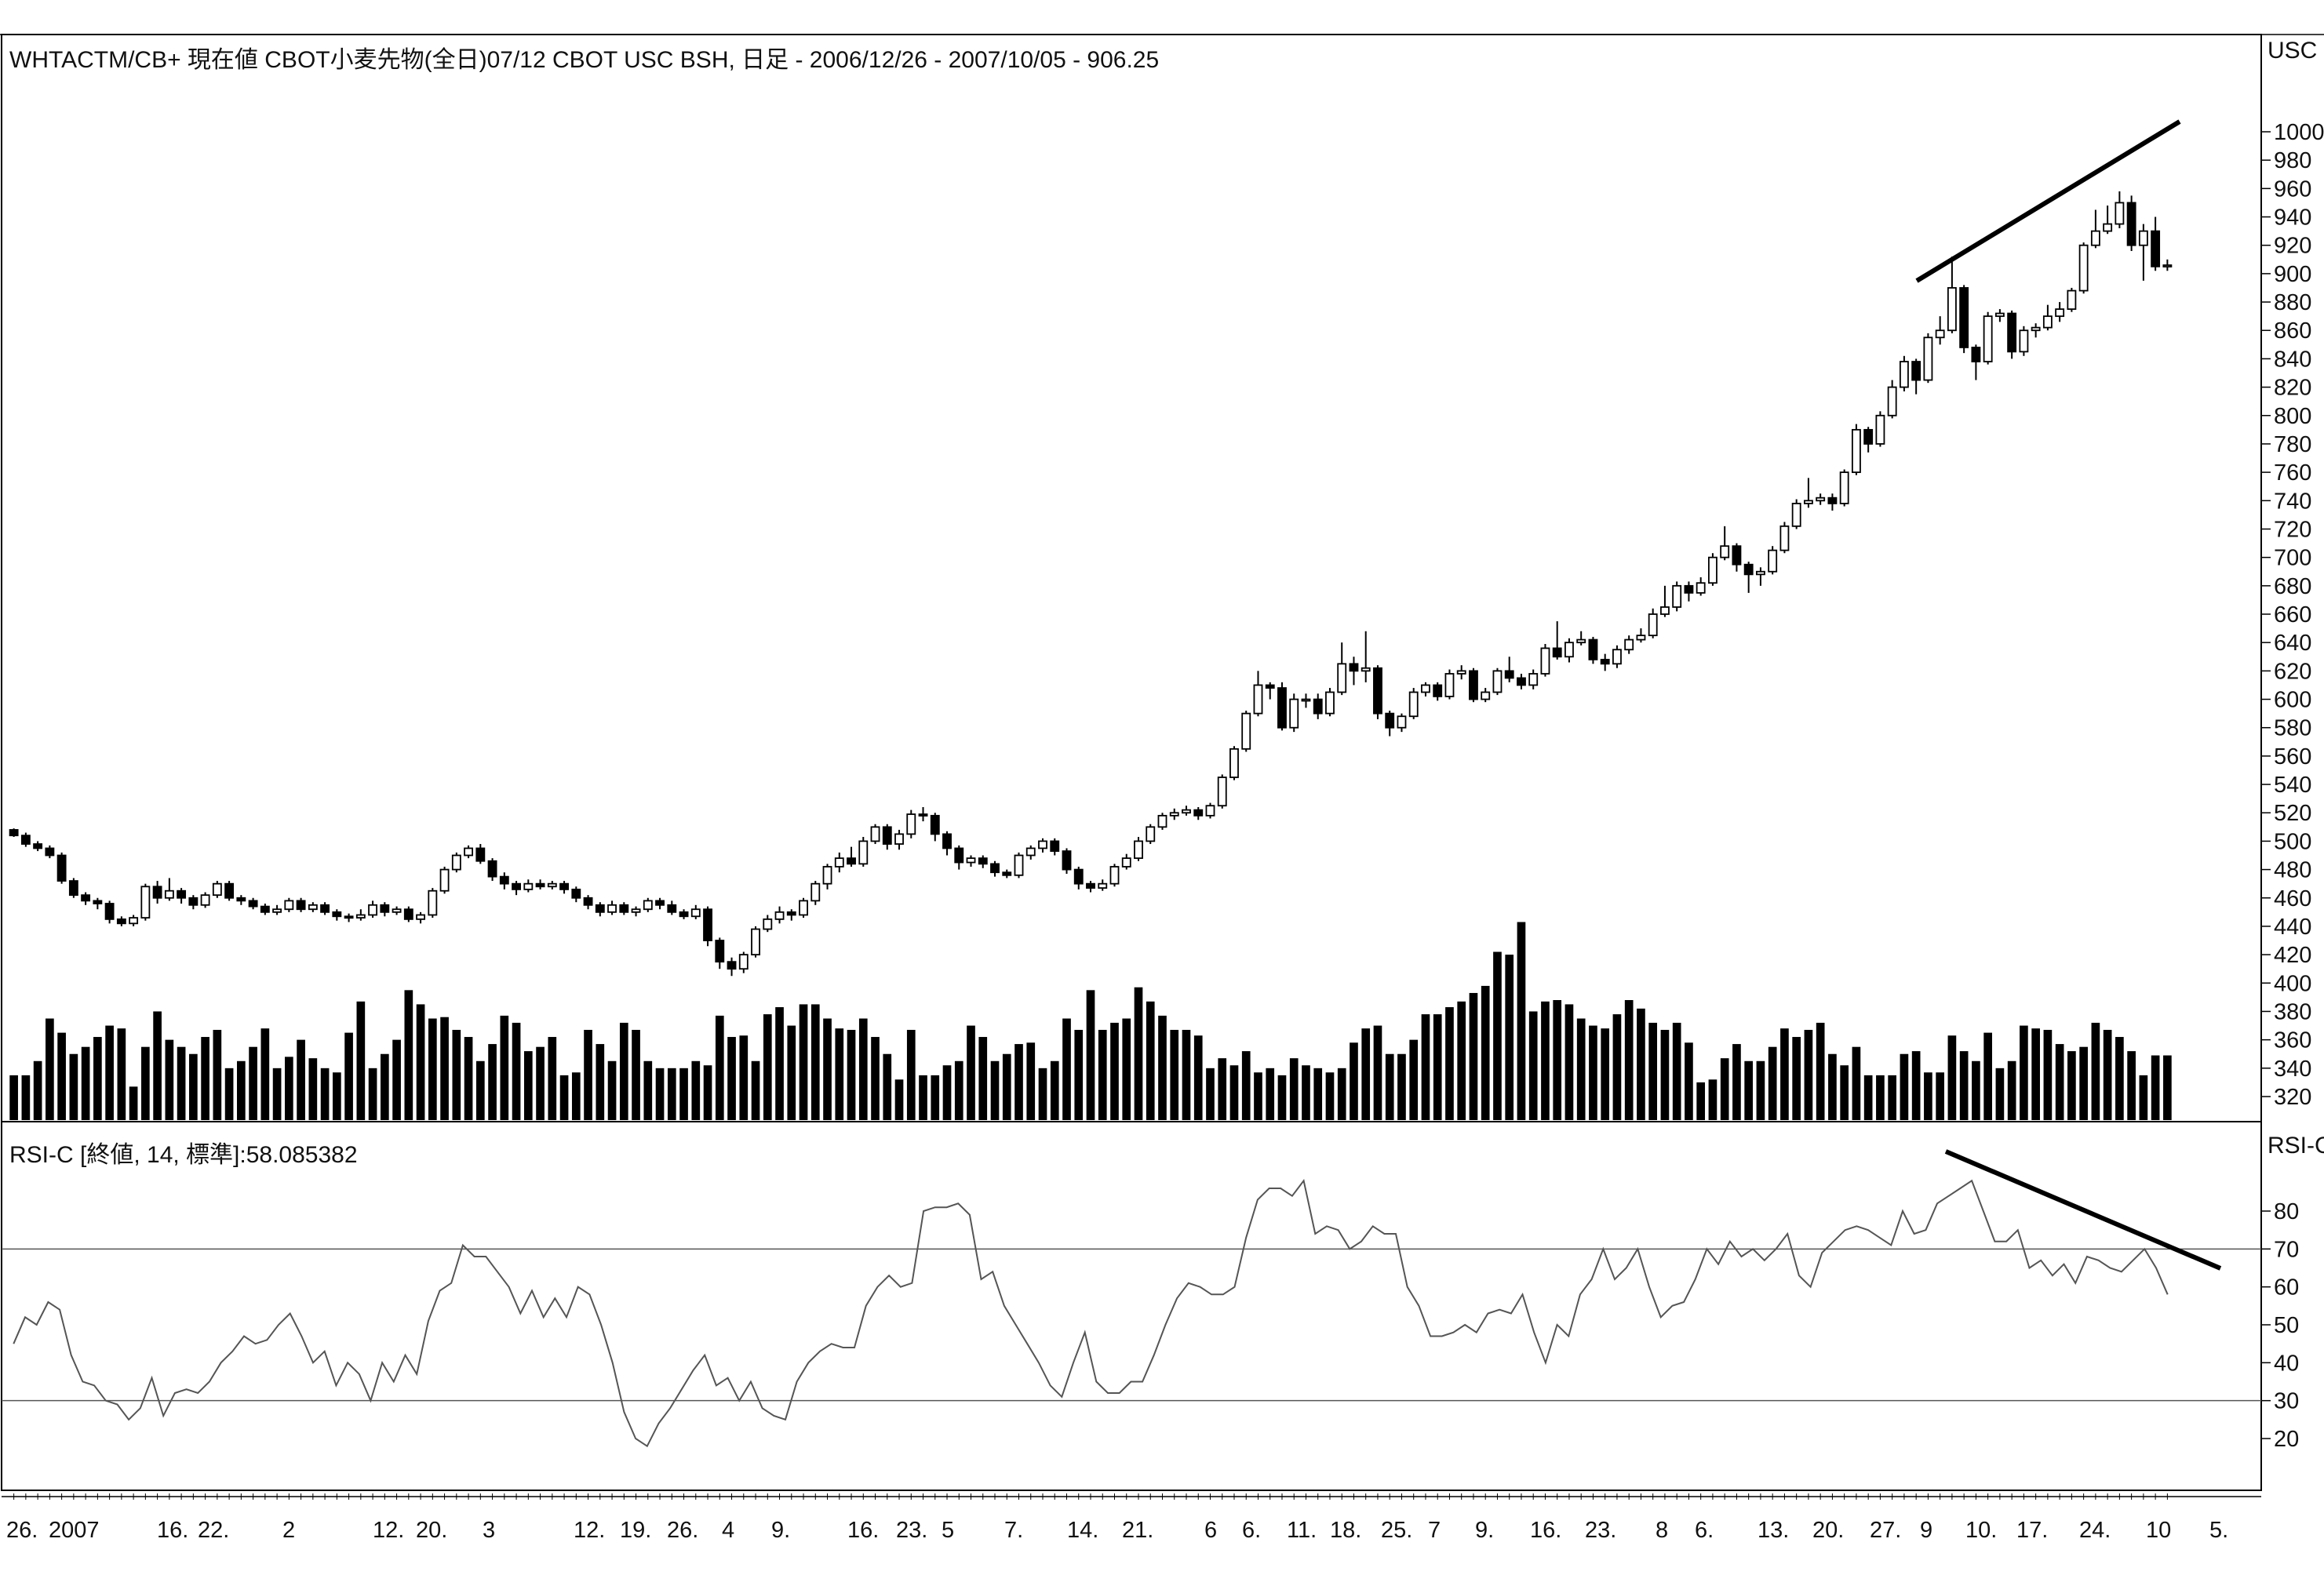  I want to click on date-tick-label: 2007, so click(74, 1530).